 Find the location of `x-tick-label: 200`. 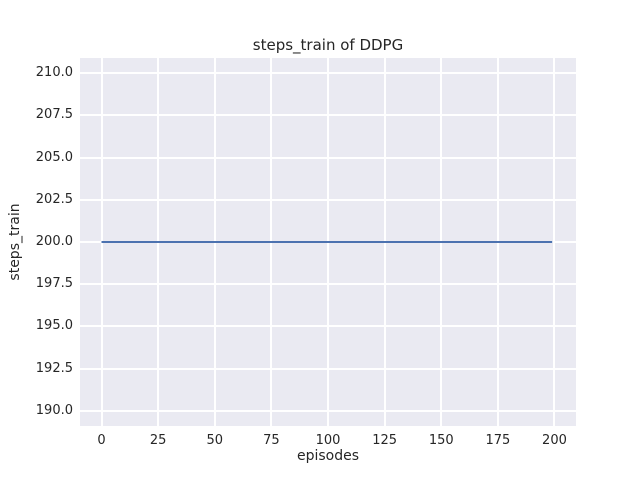

x-tick-label: 200 is located at coordinates (554, 440).